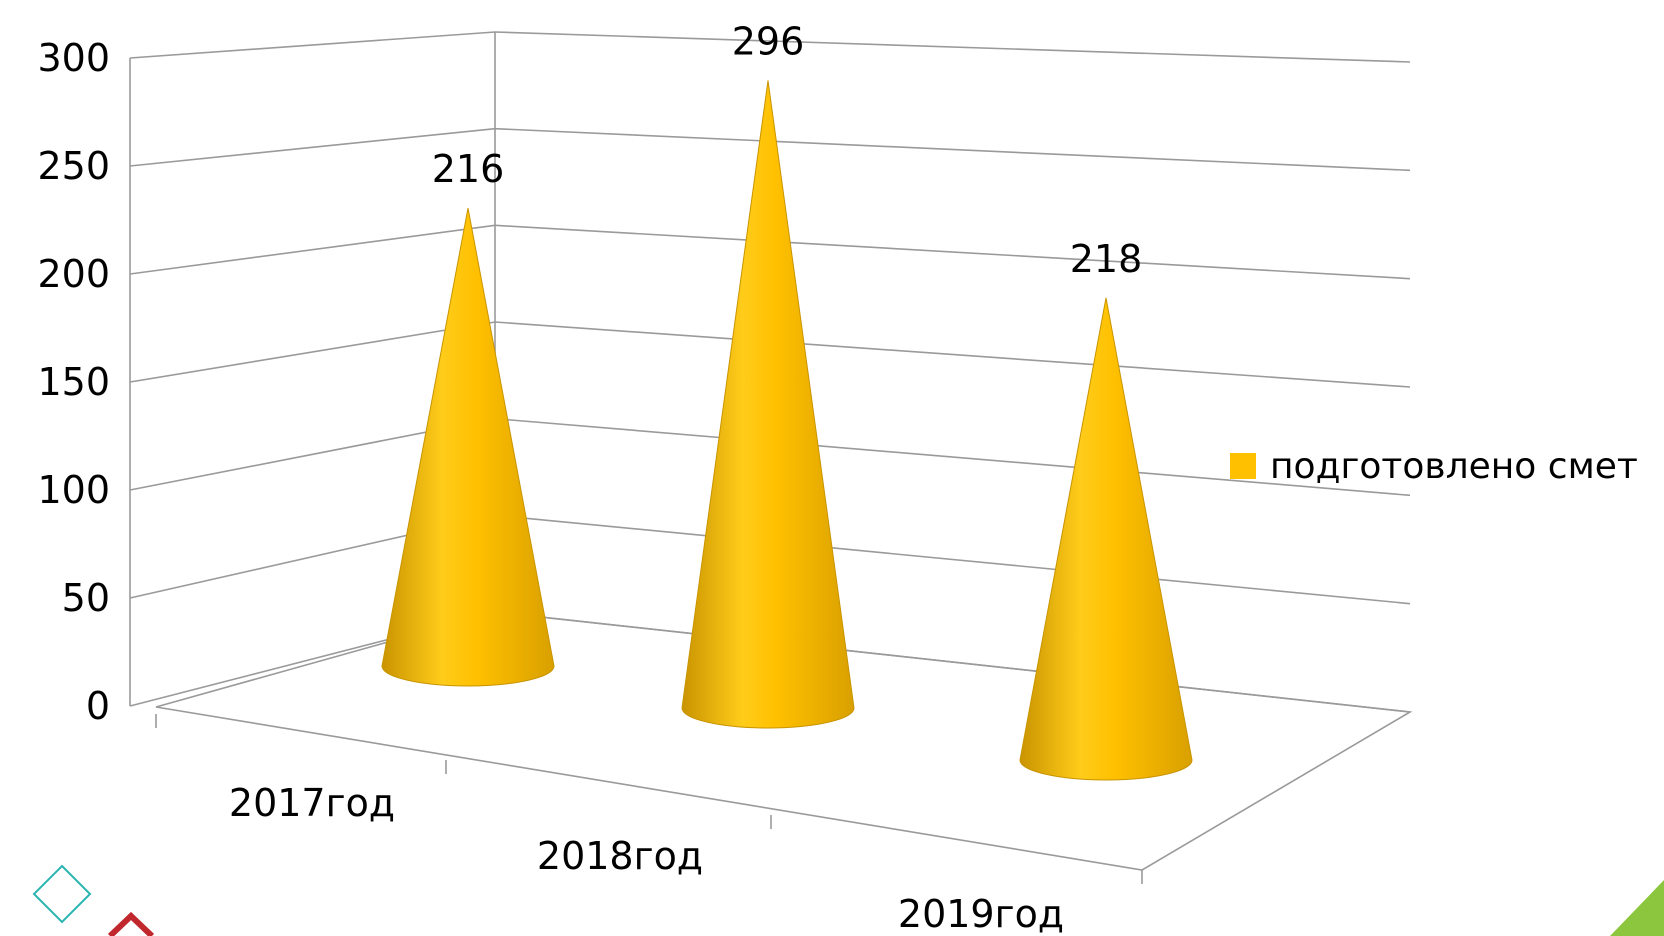 This screenshot has width=1664, height=936. I want to click on red-chevron-decoration, so click(131, 923).